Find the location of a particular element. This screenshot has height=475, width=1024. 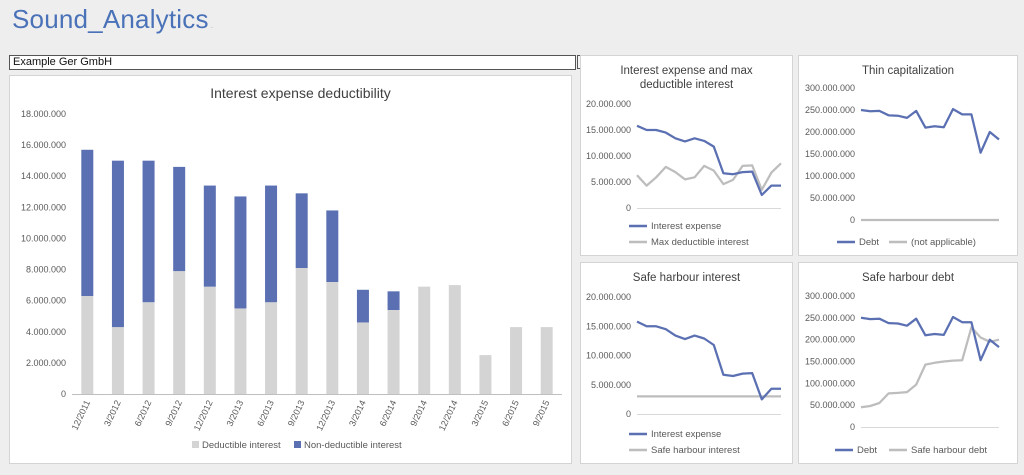

app-title: Sound_Analytics. is located at coordinates (112, 19).